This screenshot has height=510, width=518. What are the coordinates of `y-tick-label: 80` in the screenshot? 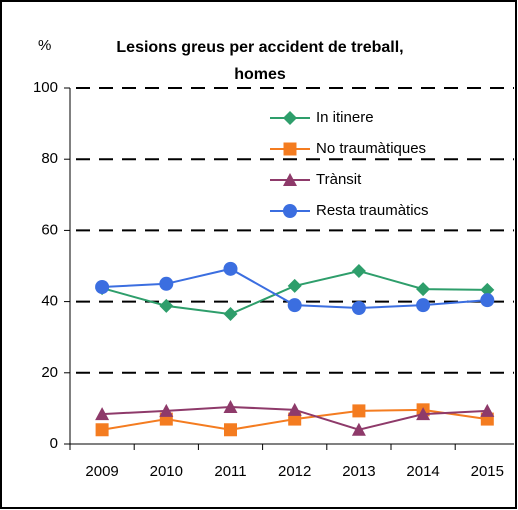 It's located at (49, 158).